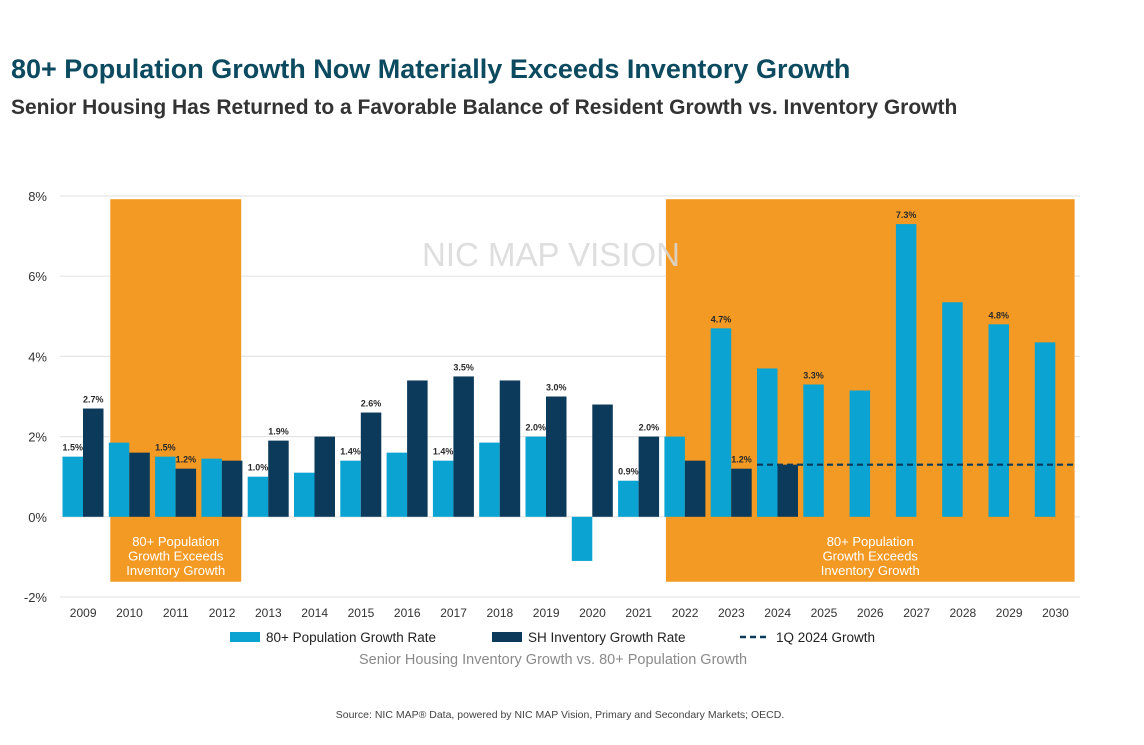 Image resolution: width=1144 pixels, height=745 pixels. I want to click on data-label: 7.3%, so click(906, 215).